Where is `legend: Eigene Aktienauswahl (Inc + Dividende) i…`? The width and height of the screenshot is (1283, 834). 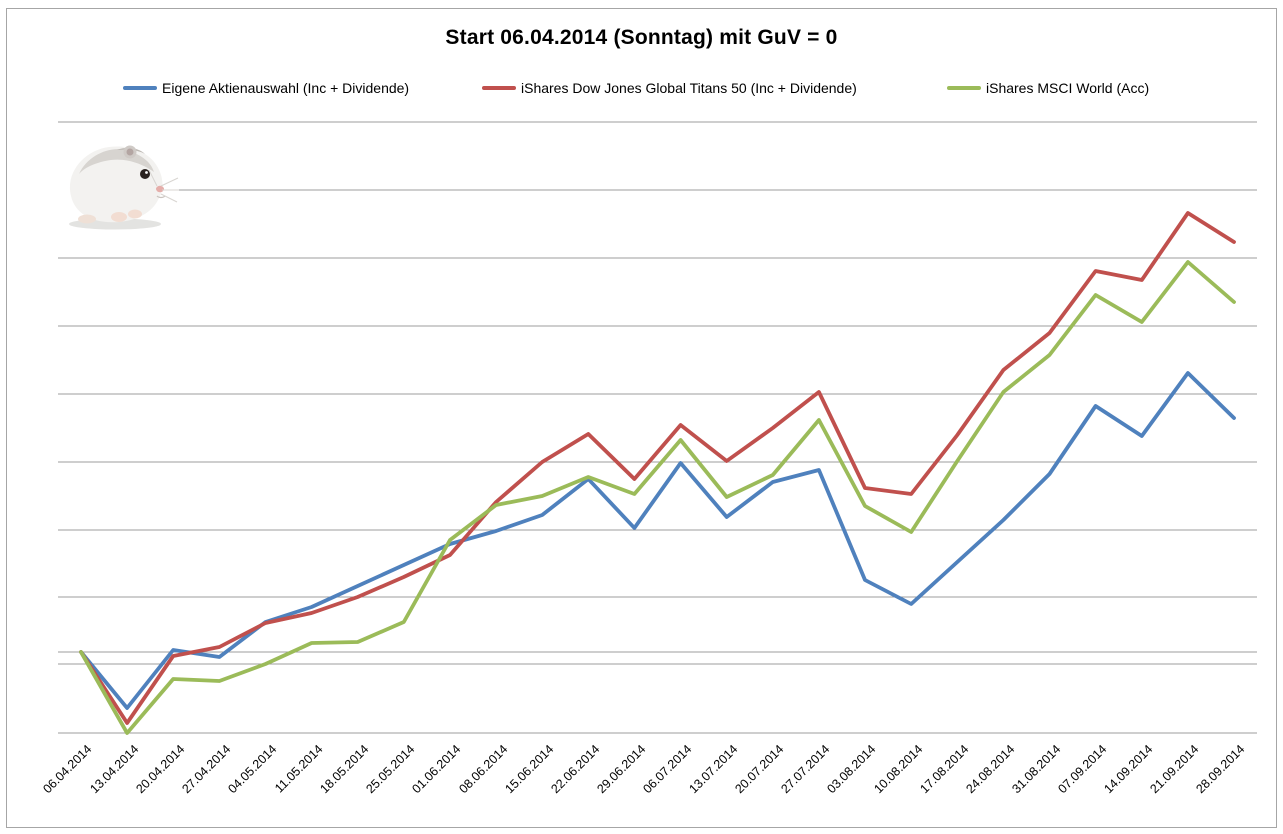
legend: Eigene Aktienauswahl (Inc + Dividende) i… is located at coordinates (641, 88).